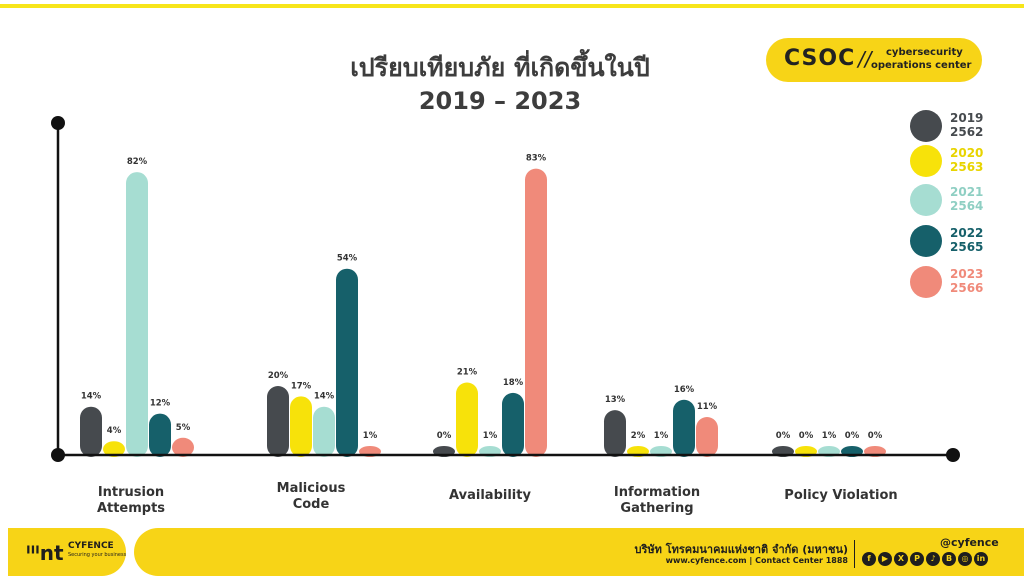 Image resolution: width=1024 pixels, height=581 pixels. What do you see at coordinates (967, 132) in the screenshot?
I see `legend-year-be: 2562` at bounding box center [967, 132].